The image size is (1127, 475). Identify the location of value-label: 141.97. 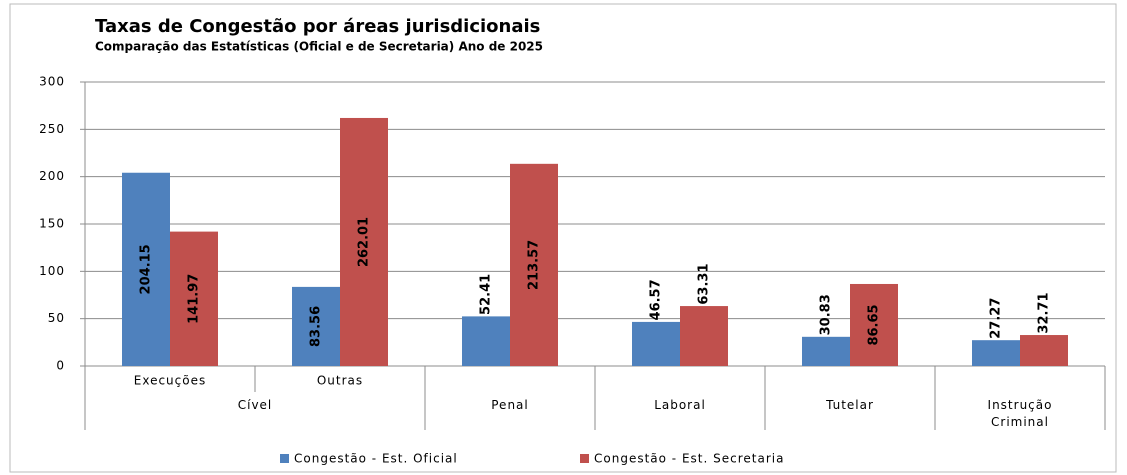
(194, 299).